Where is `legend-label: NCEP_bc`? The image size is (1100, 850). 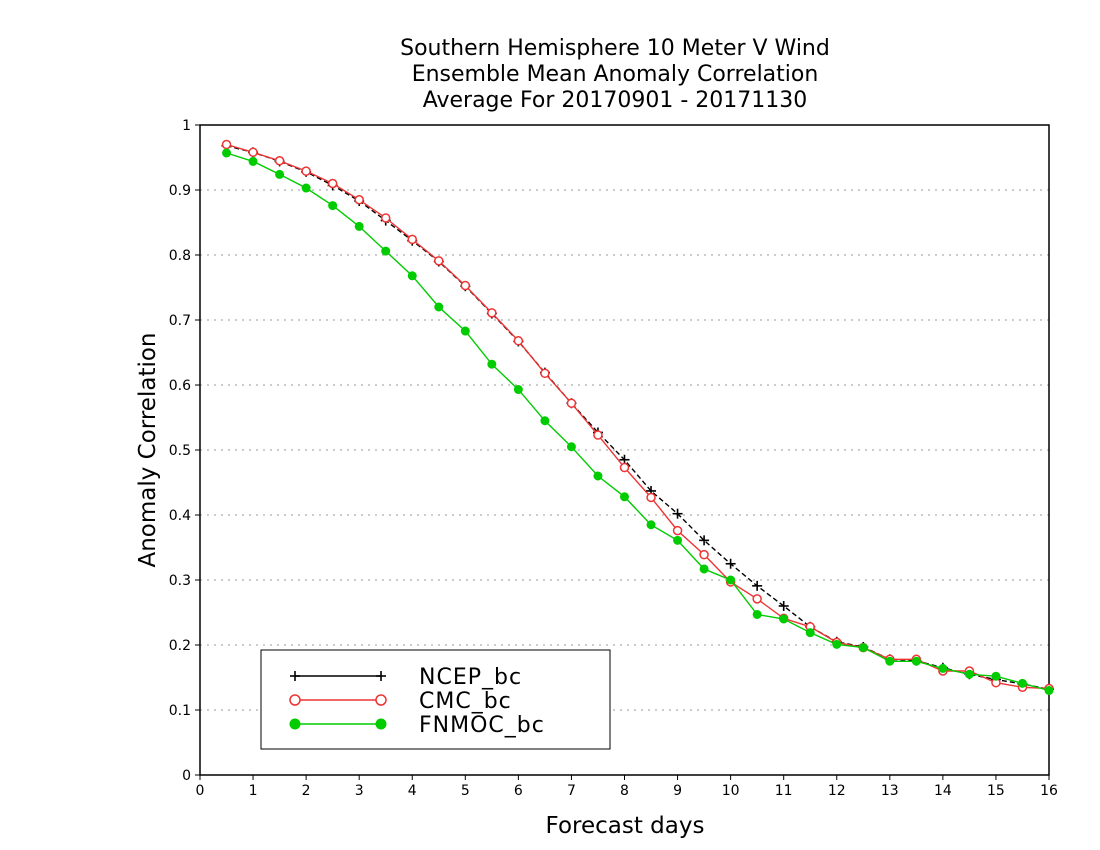
legend-label: NCEP_bc is located at coordinates (470, 677).